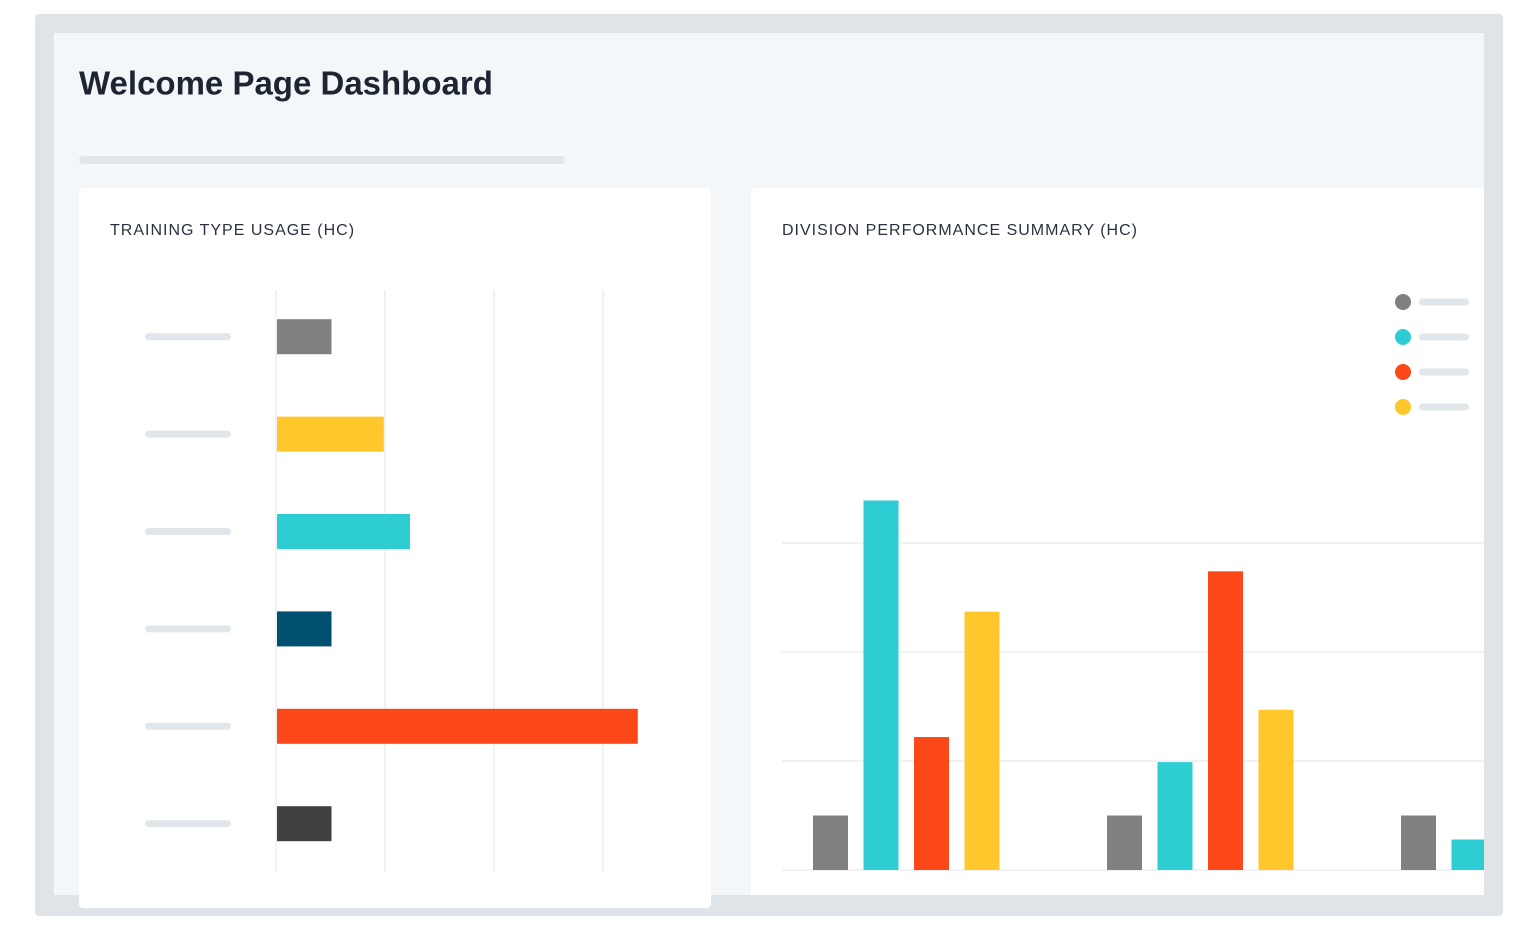  I want to click on card-title: DIVISION PERFORMANCE SUMMARY (HC), so click(960, 230).